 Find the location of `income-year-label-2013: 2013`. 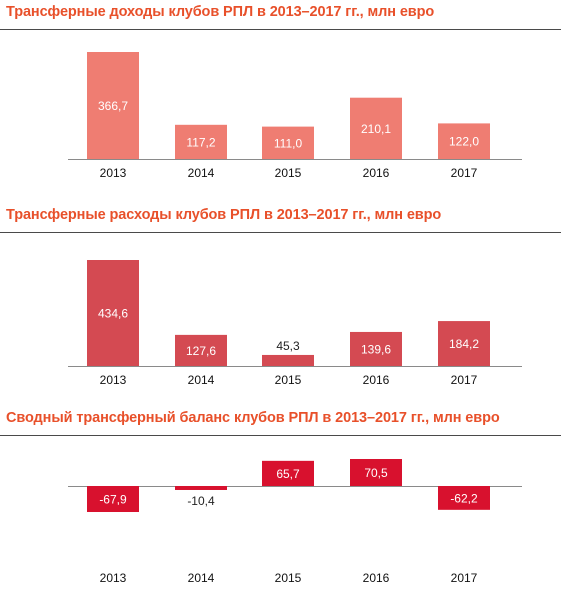

income-year-label-2013: 2013 is located at coordinates (113, 173).